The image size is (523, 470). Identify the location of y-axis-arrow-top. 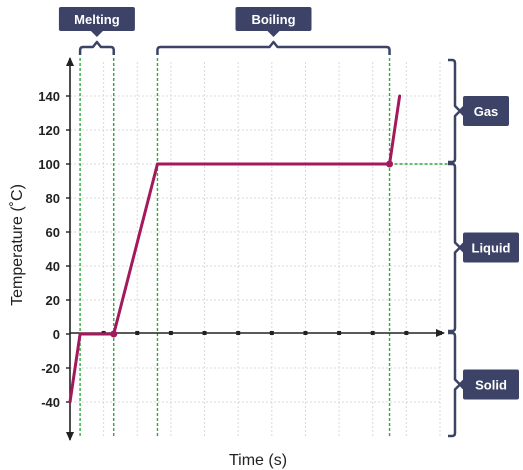
(70, 61).